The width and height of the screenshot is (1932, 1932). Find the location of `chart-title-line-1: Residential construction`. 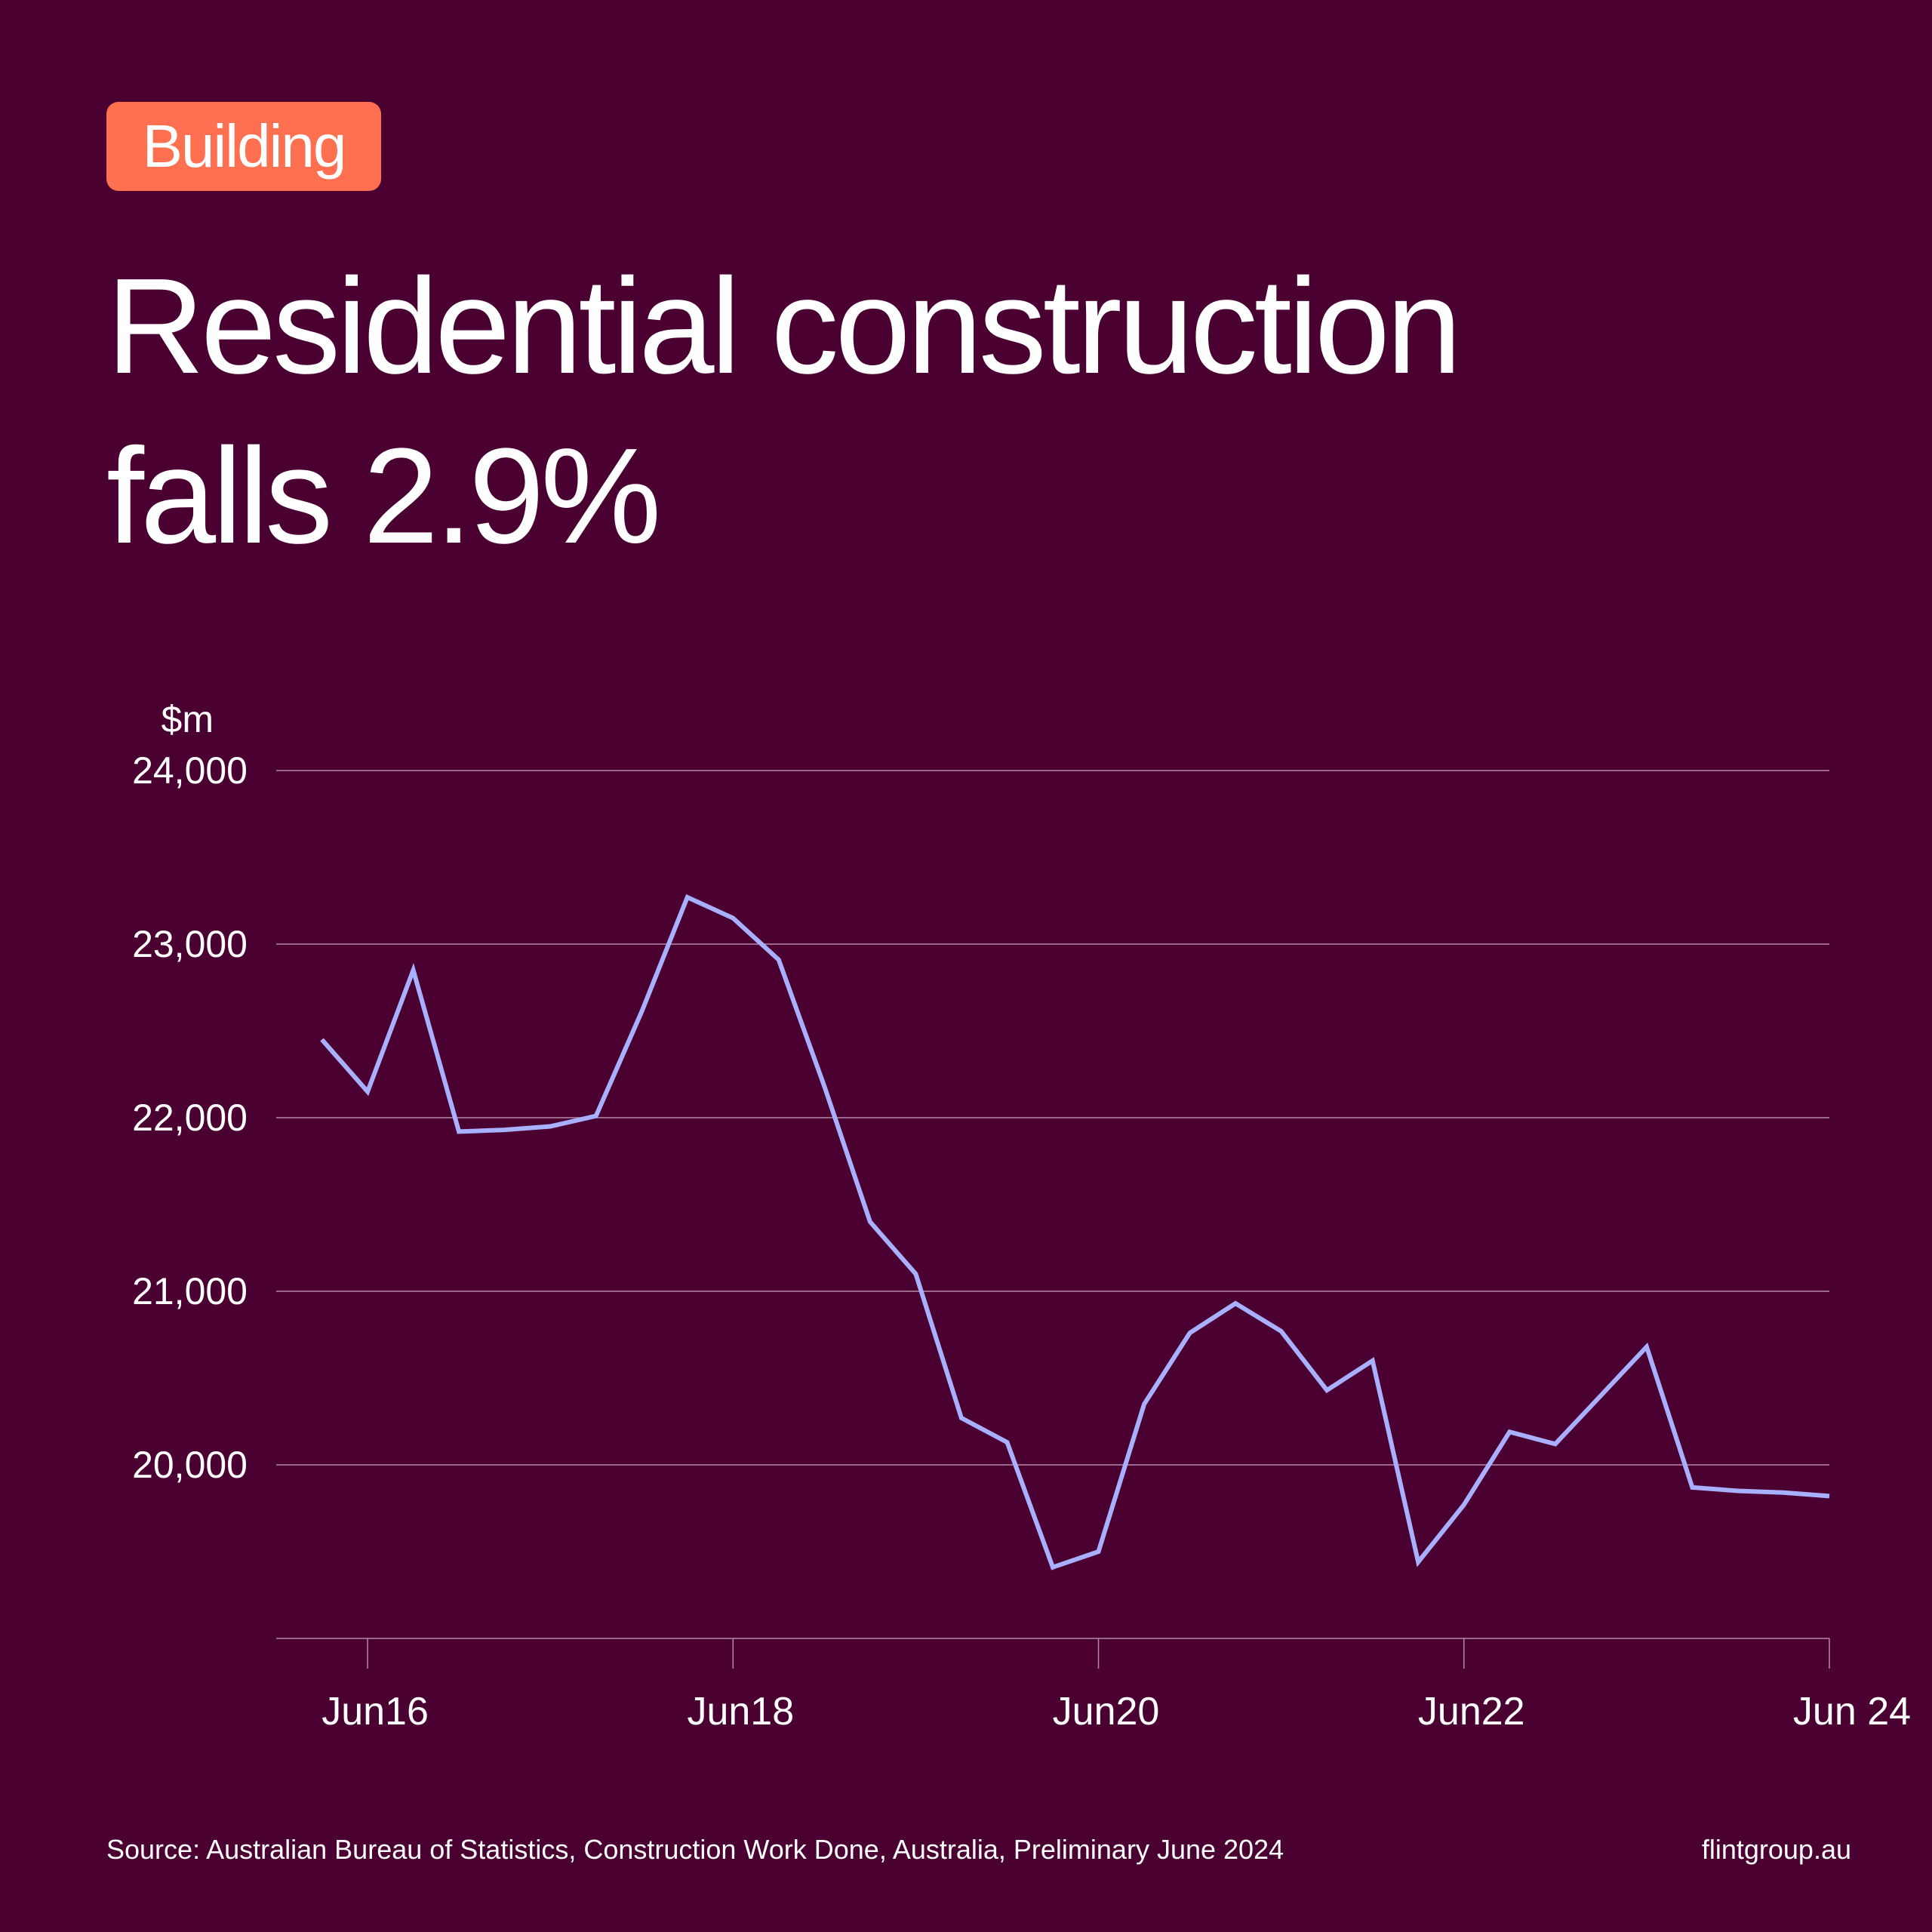

chart-title-line-1: Residential construction is located at coordinates (784, 326).